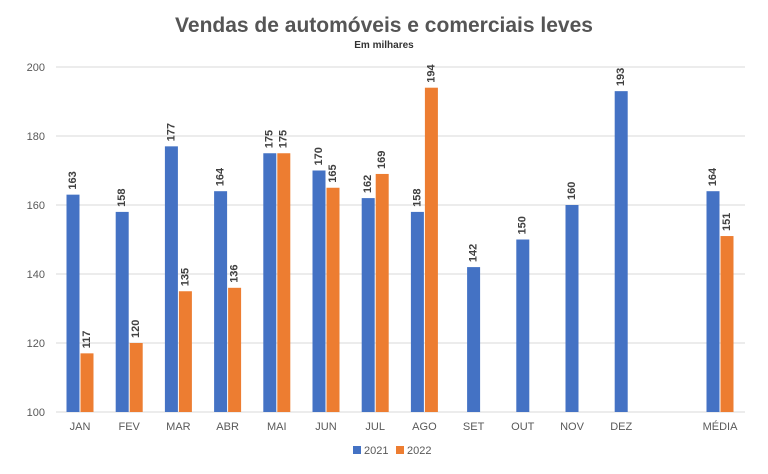 The image size is (768, 474). I want to click on data-label: 142, so click(474, 253).